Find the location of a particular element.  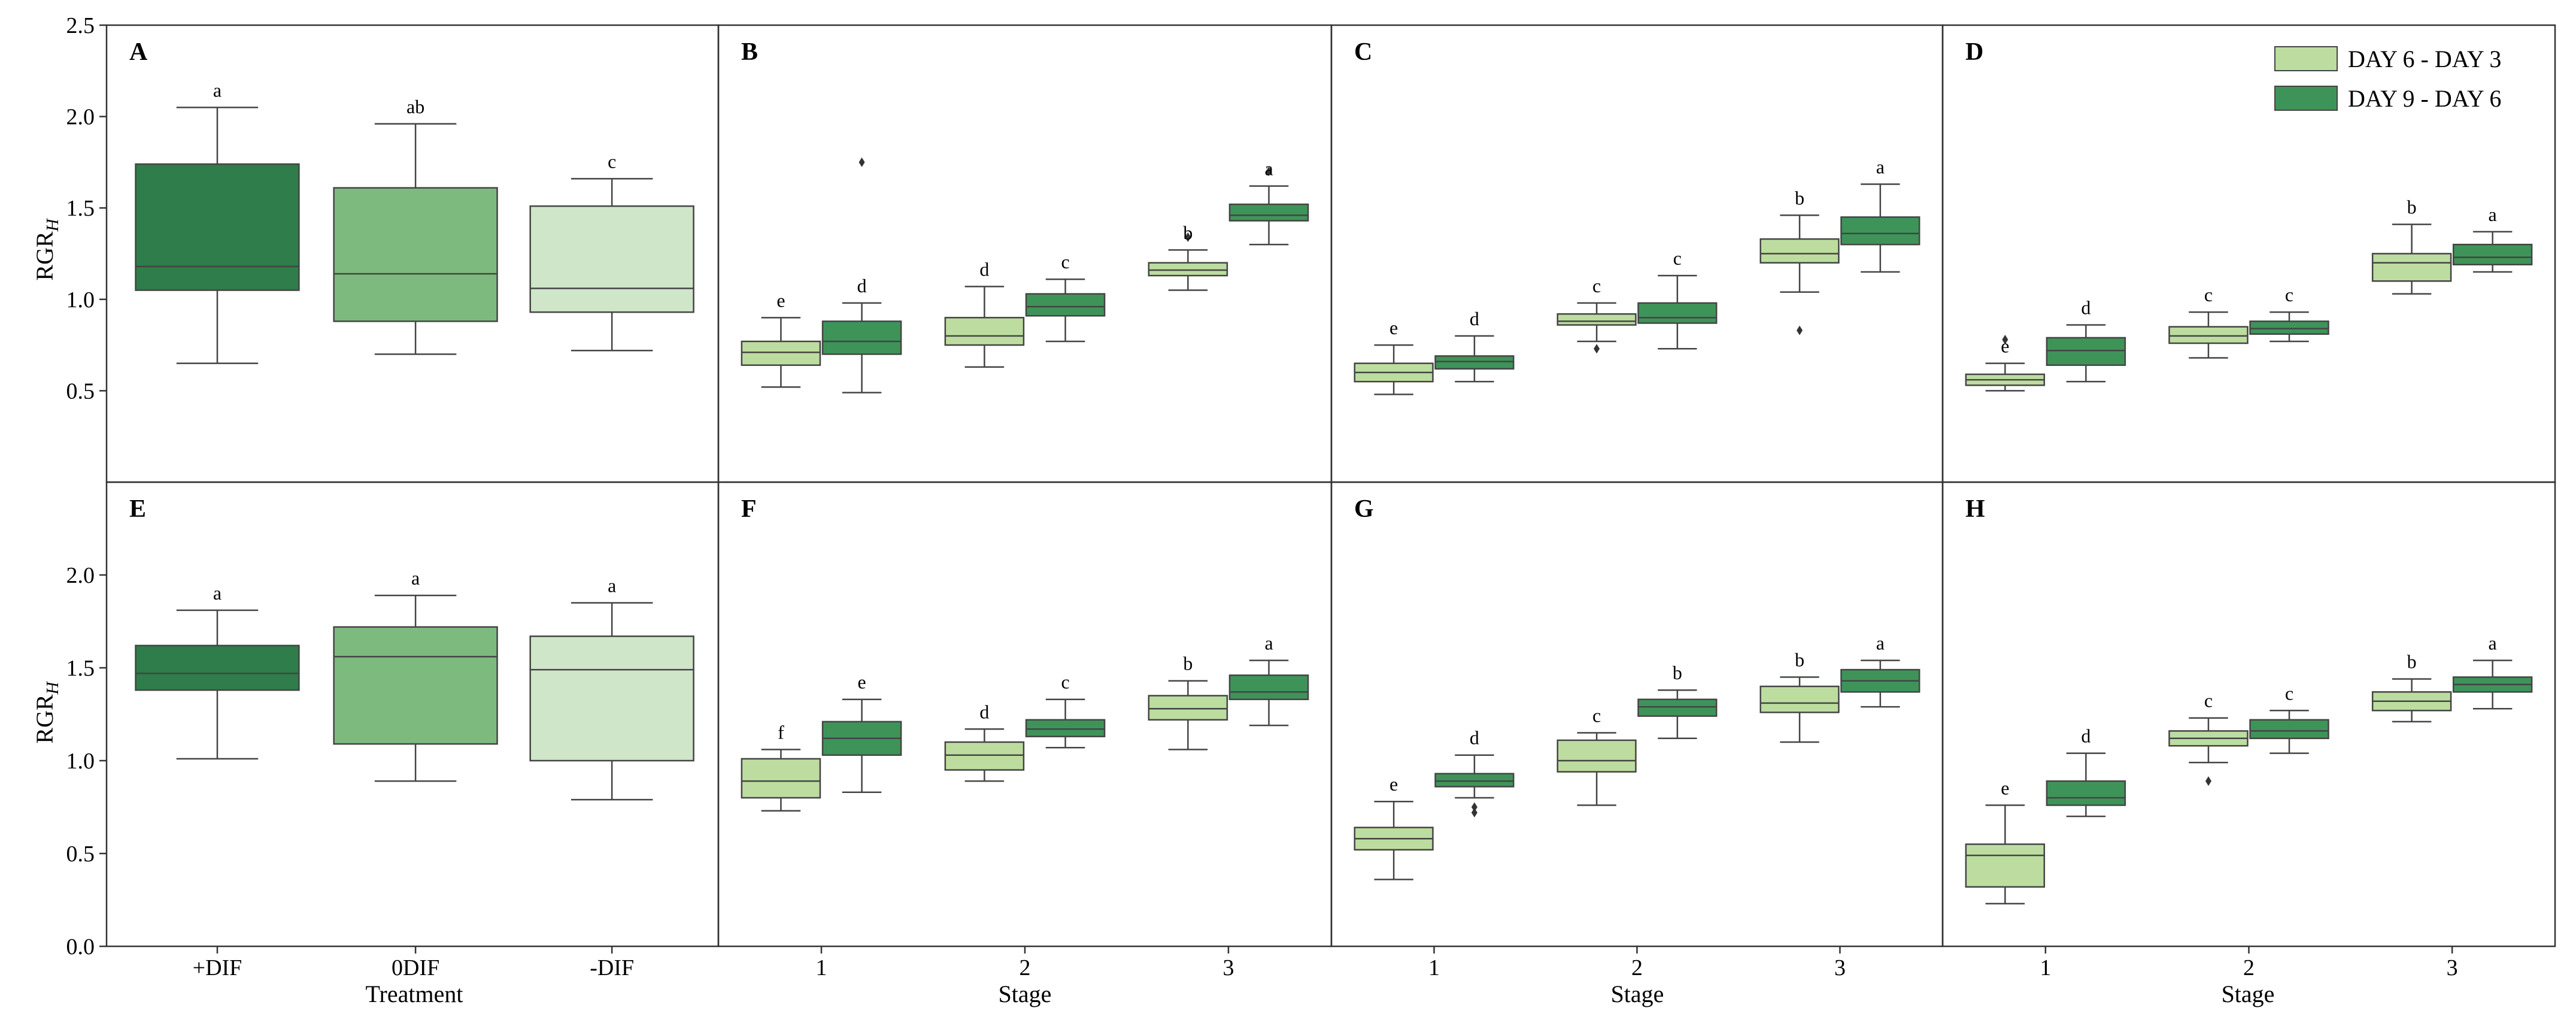

panel-e: Ea a a +DIF 0DIF -DIF is located at coordinates (411, 738).